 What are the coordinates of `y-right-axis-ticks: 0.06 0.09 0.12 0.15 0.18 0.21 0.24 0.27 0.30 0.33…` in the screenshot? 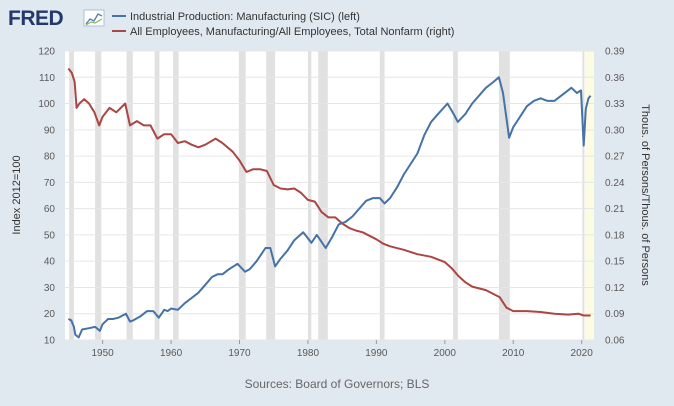 It's located at (615, 197).